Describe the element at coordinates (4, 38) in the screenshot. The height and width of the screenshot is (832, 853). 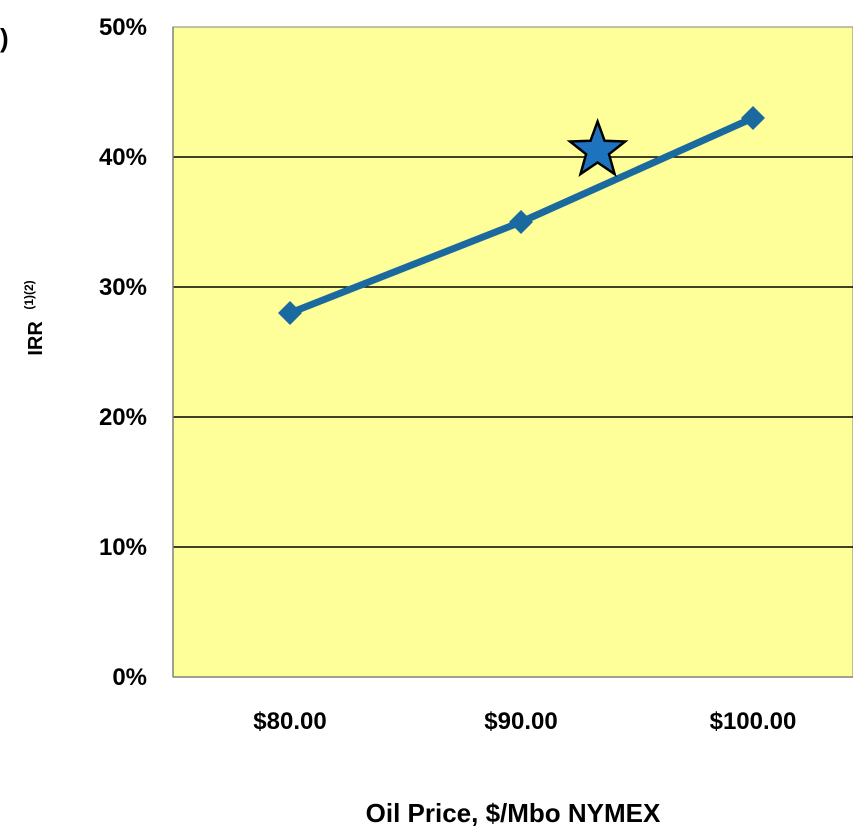
I see `partial-parenthesis: )` at that location.